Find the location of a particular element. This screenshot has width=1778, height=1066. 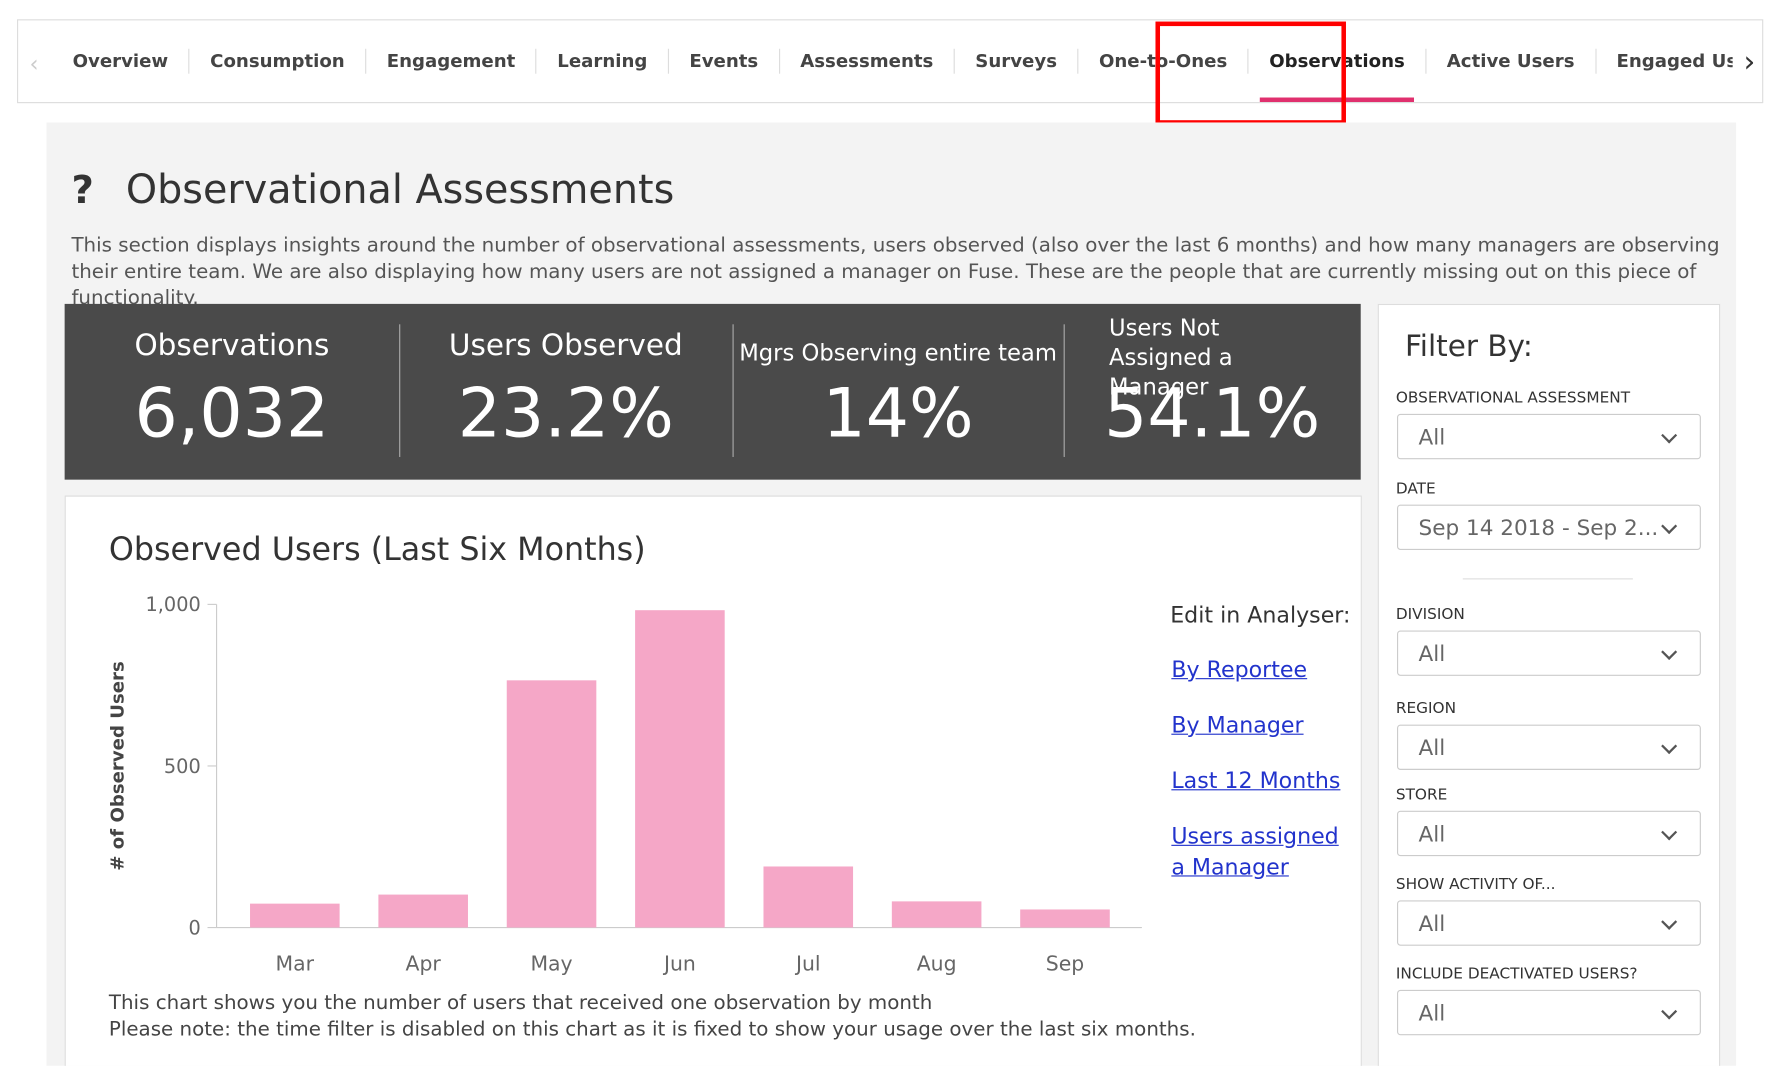

x-tick-label: May is located at coordinates (551, 964).